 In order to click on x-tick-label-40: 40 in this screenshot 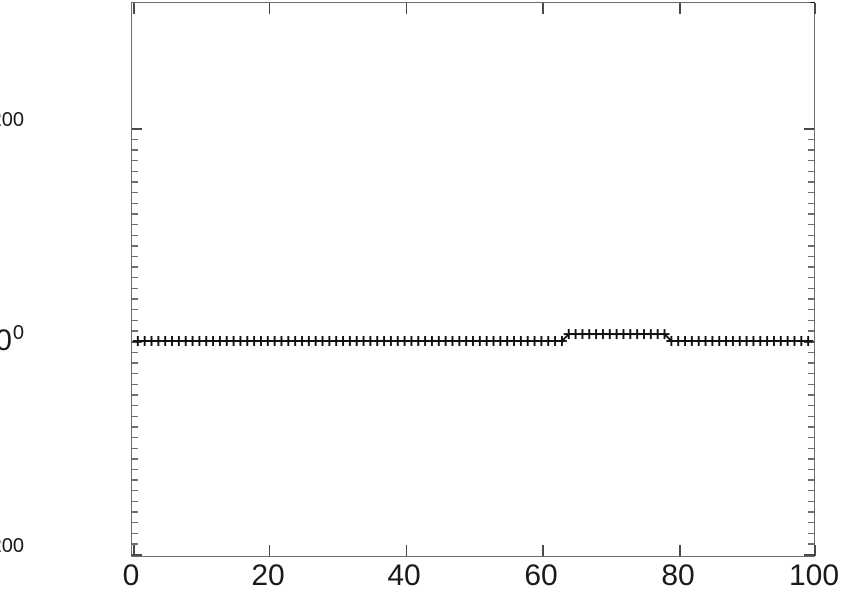, I will do `click(404, 575)`.